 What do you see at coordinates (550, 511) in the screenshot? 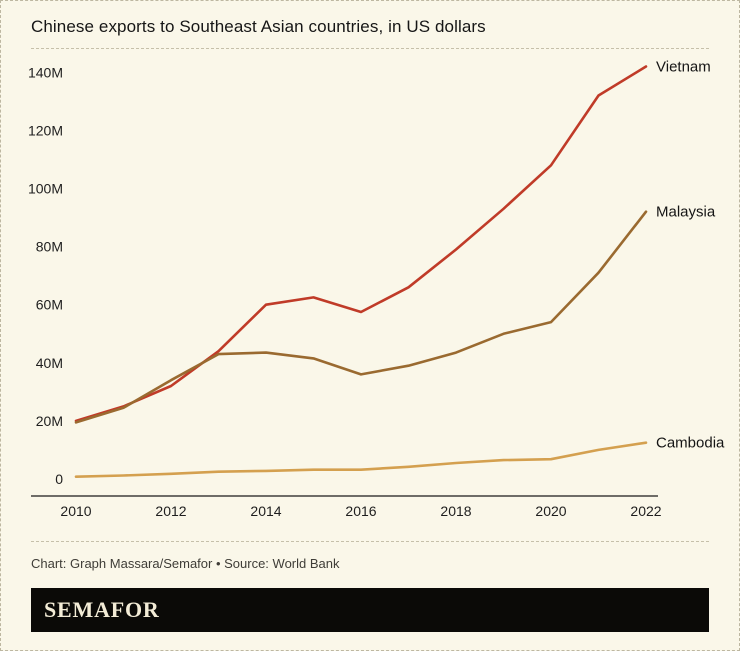
I see `x-tick-label: 2020` at bounding box center [550, 511].